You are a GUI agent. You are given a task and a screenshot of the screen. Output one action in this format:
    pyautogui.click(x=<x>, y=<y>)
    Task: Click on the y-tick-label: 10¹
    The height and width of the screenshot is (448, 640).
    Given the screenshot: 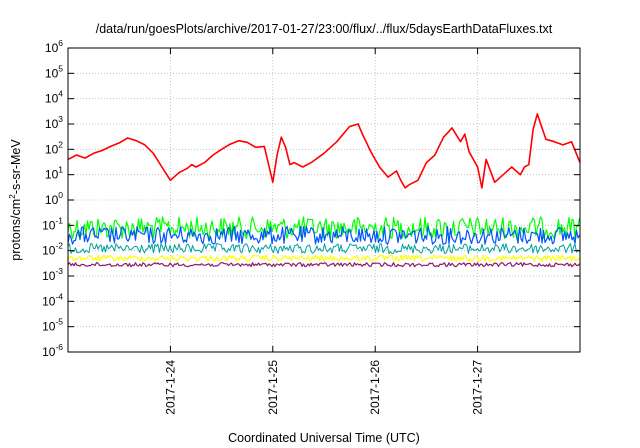 What is the action you would take?
    pyautogui.click(x=54, y=173)
    